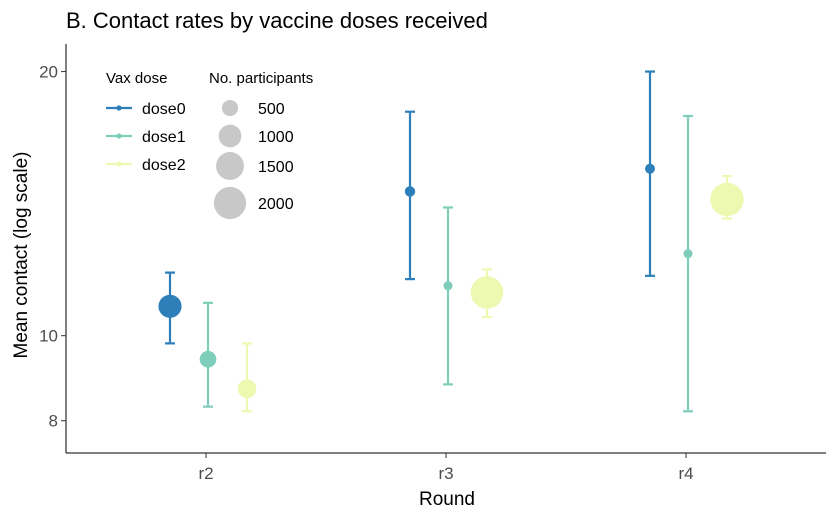 The height and width of the screenshot is (519, 840). Describe the element at coordinates (53, 421) in the screenshot. I see `y-tick-label: 8` at that location.